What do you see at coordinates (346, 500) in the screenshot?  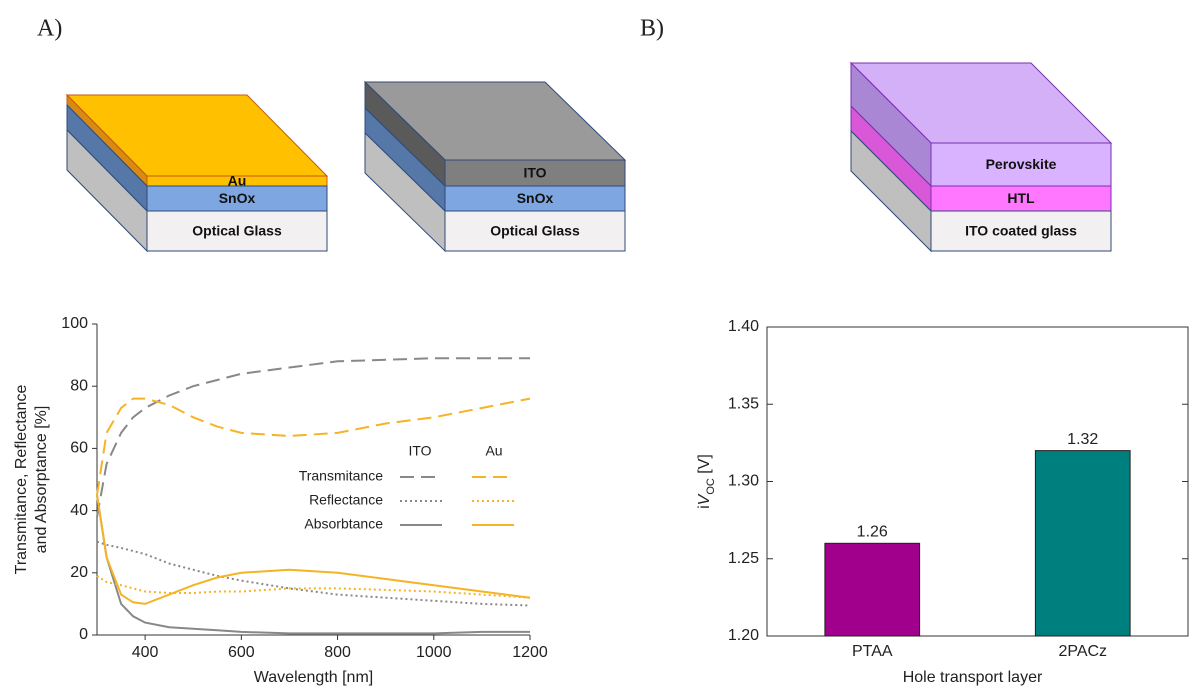 I see `legend-label: Reflectance` at bounding box center [346, 500].